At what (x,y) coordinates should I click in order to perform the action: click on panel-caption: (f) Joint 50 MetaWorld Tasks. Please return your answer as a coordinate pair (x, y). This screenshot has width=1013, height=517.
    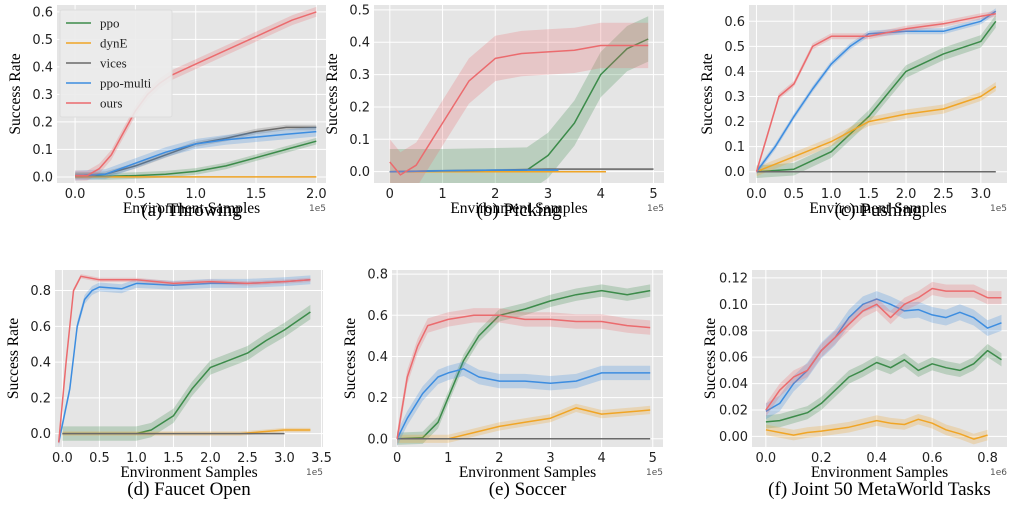
    Looking at the image, I should click on (879, 489).